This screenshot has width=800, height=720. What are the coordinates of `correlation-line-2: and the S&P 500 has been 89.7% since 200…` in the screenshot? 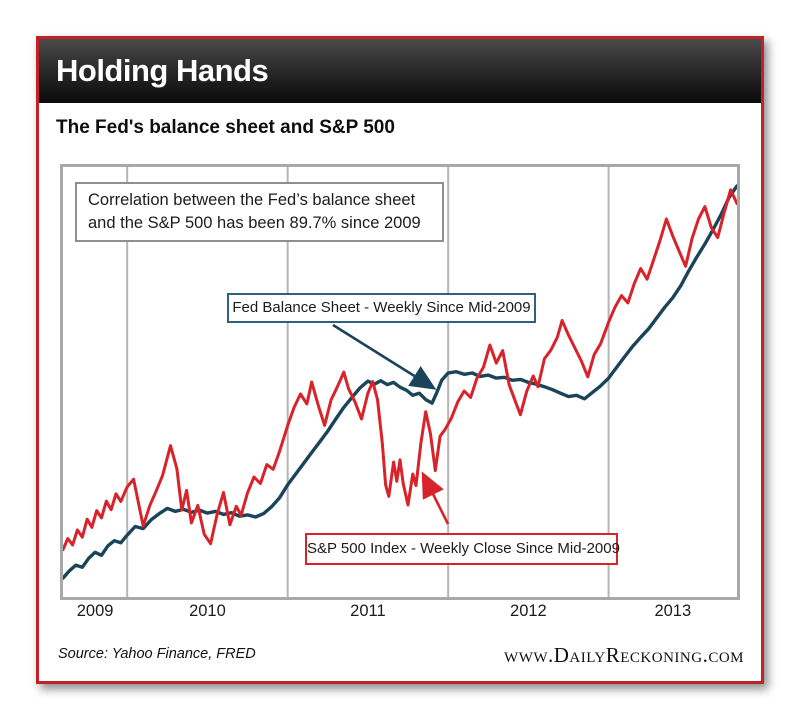 It's located at (254, 223).